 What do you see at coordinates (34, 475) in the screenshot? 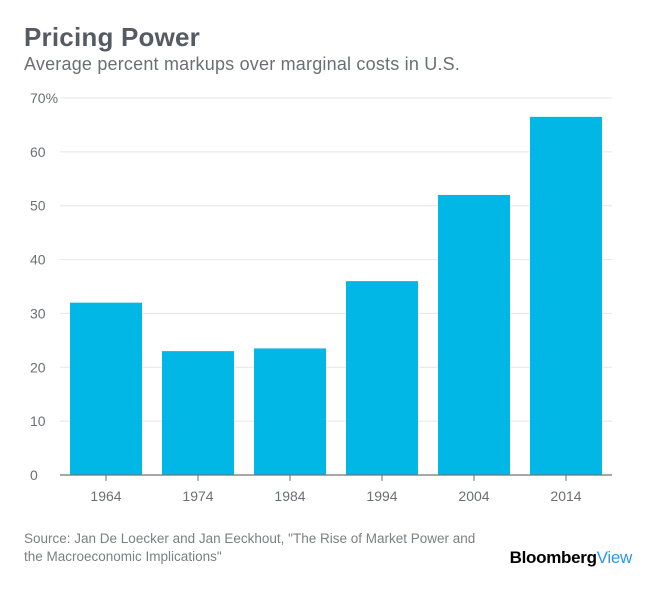
I see `y-tick-label: 0` at bounding box center [34, 475].